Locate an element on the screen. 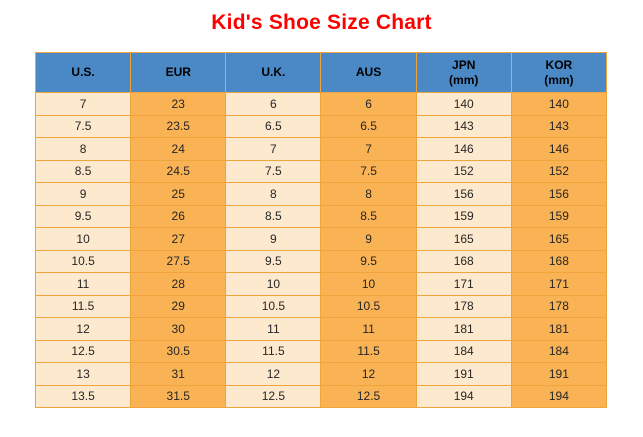  table-row: 12.5 30.5 11.5 11.5 184 184 is located at coordinates (321, 351).